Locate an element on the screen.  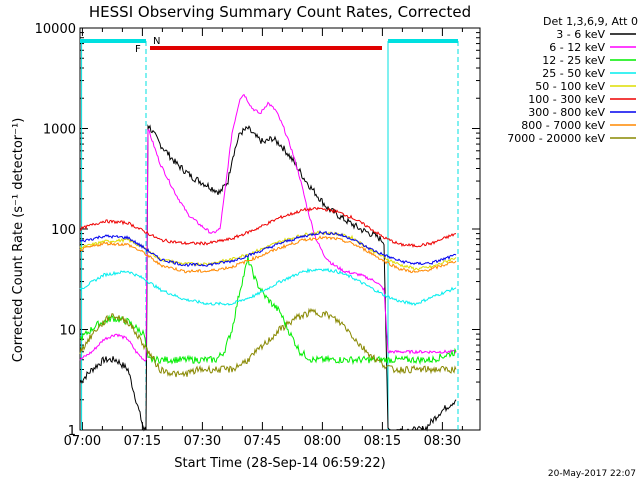
x-tick-label: 08:15 is located at coordinates (382, 441).